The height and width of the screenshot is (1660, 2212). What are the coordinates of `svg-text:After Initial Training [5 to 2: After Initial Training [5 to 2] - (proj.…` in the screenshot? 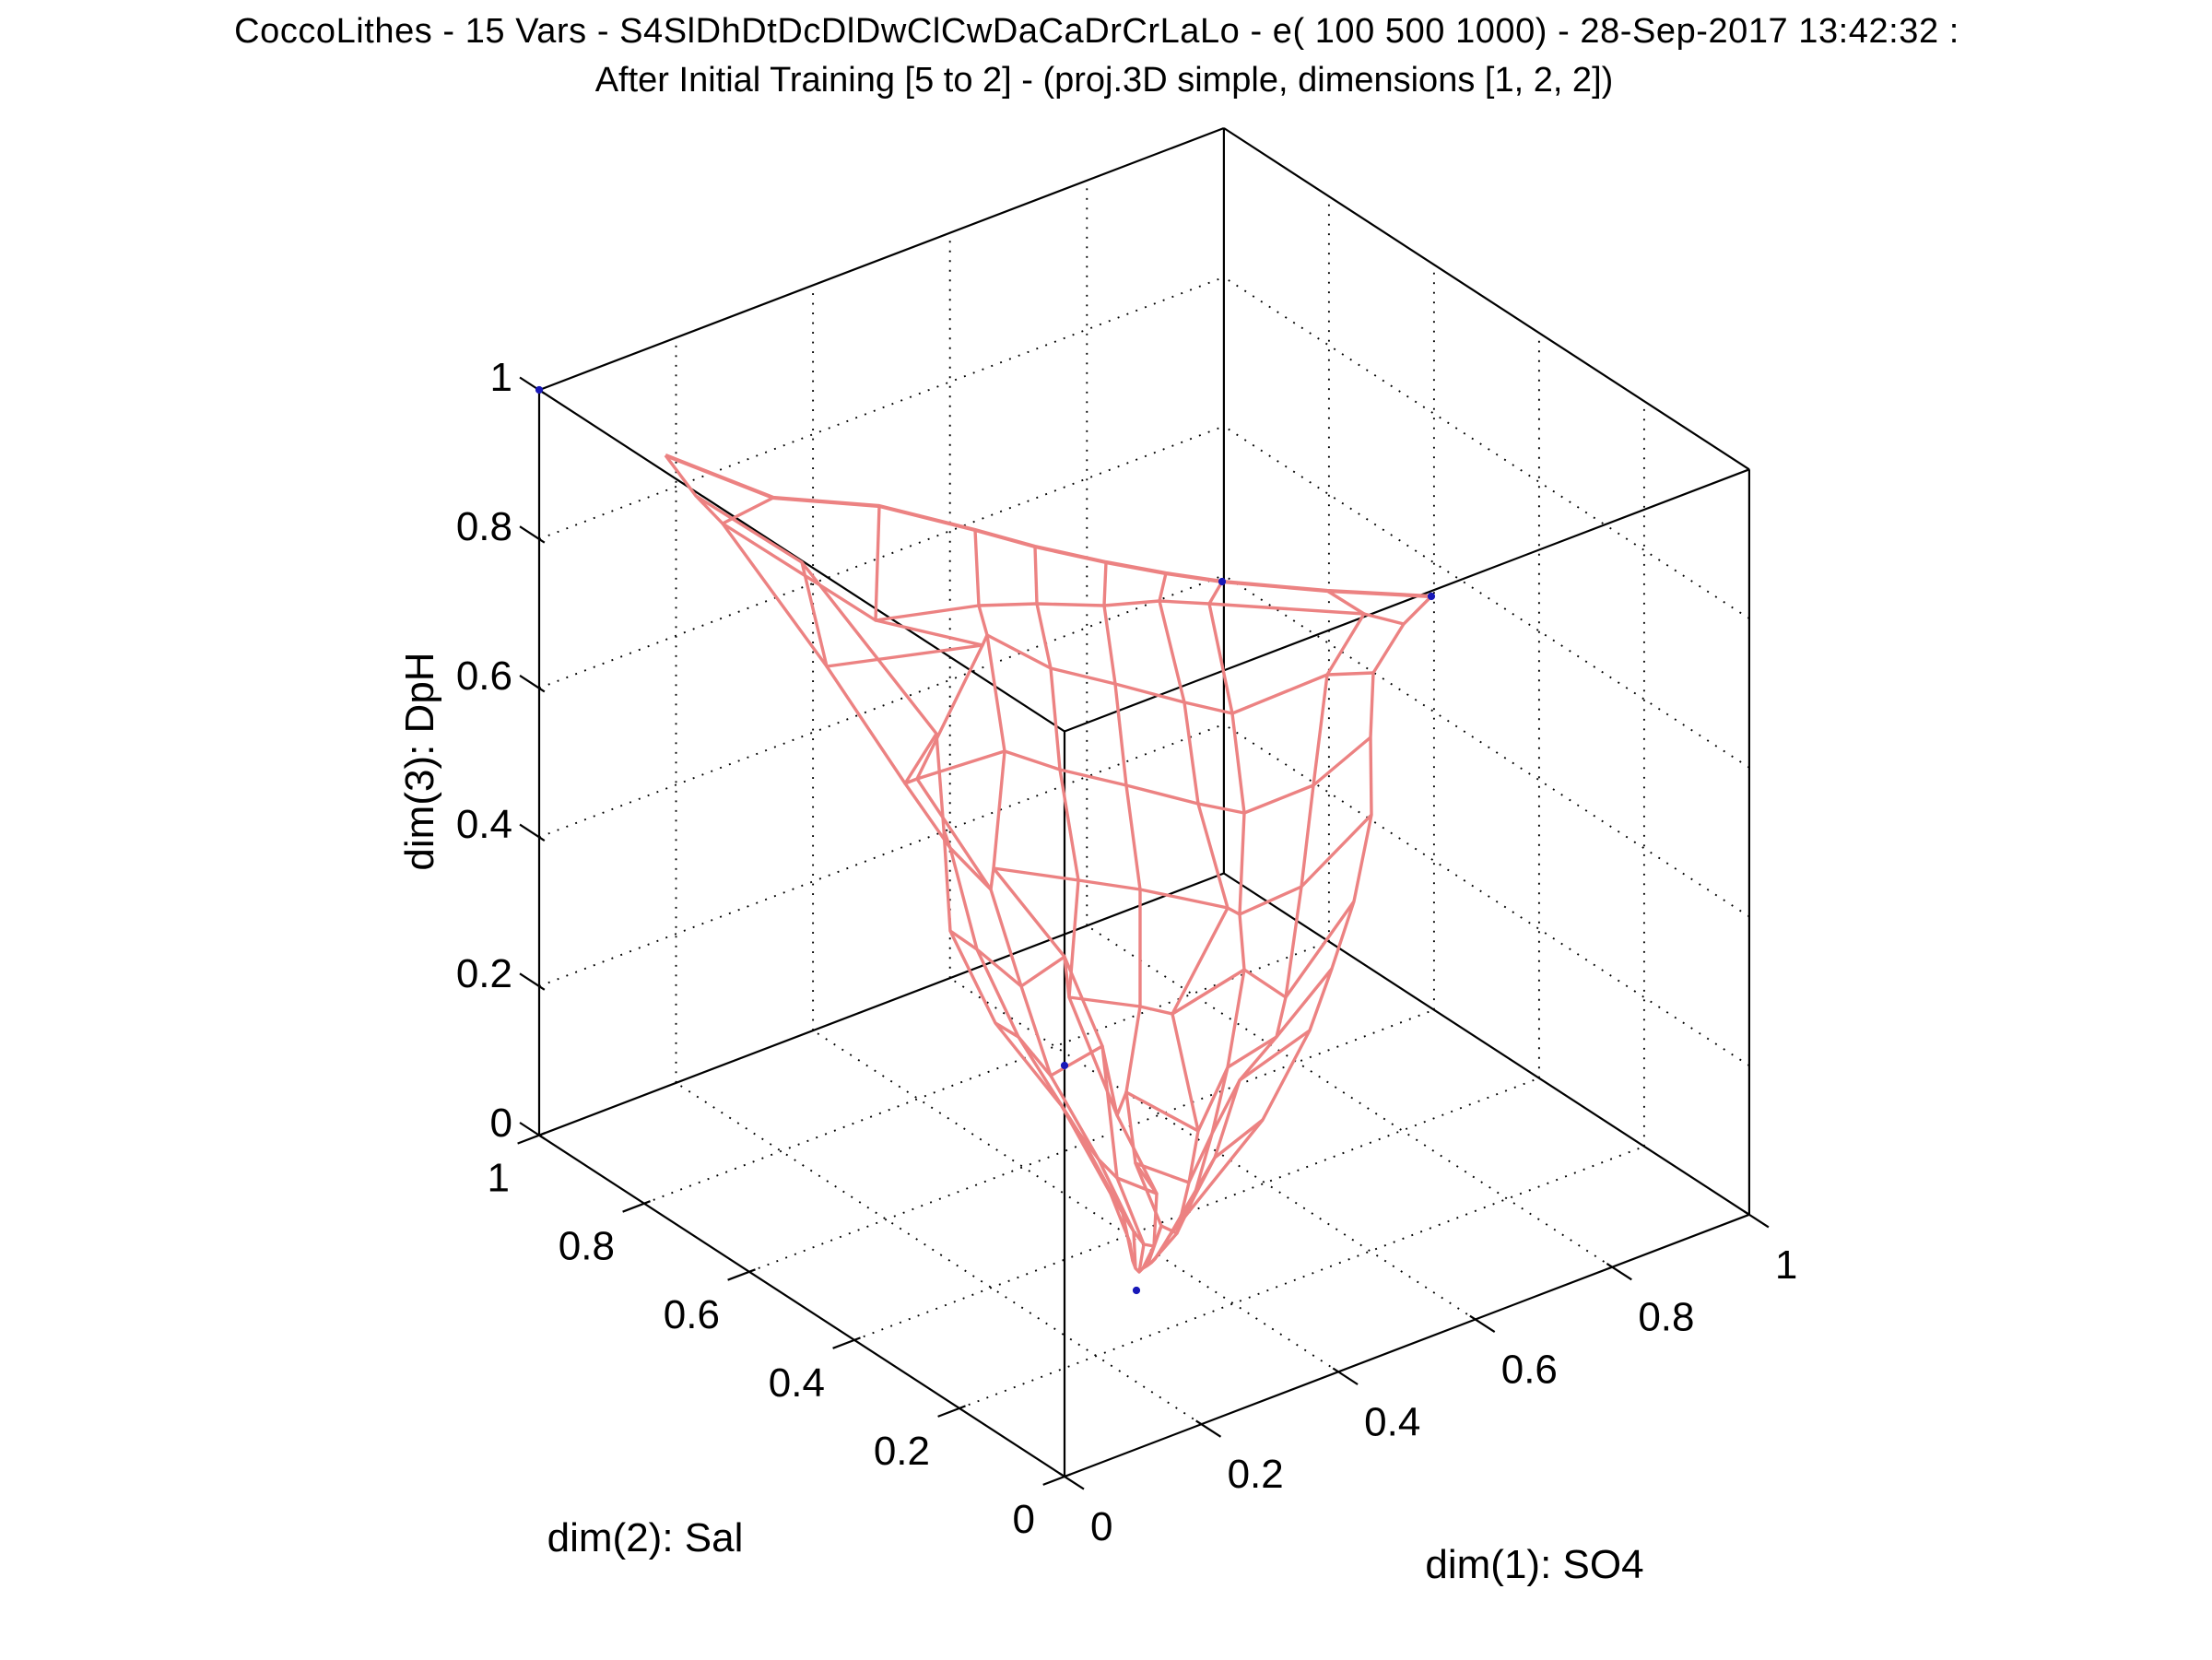 It's located at (1104, 80).